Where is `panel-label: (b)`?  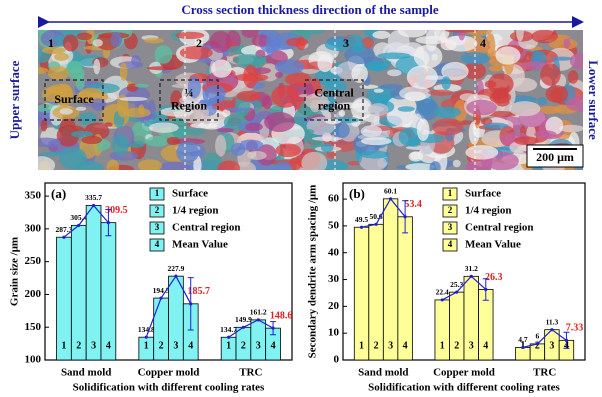
panel-label: (b) is located at coordinates (357, 193).